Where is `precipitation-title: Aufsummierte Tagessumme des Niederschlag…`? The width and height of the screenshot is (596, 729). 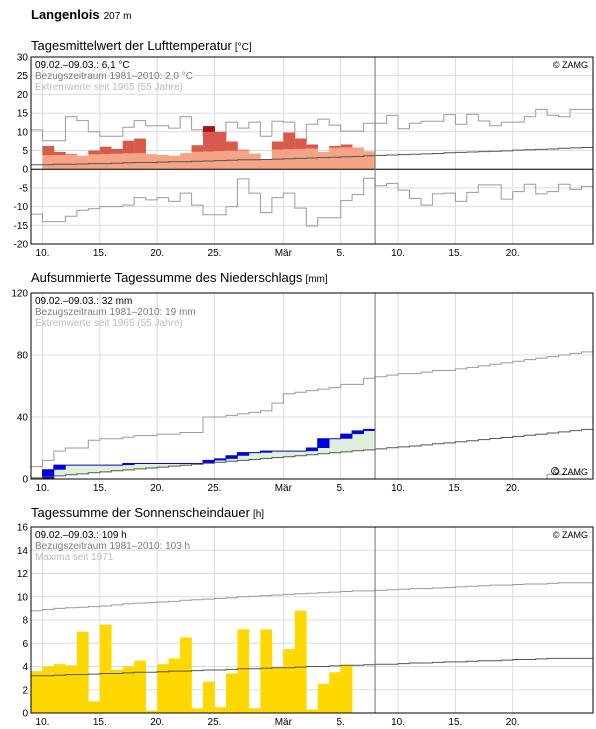 precipitation-title: Aufsummierte Tagessumme des Niederschlag… is located at coordinates (167, 277).